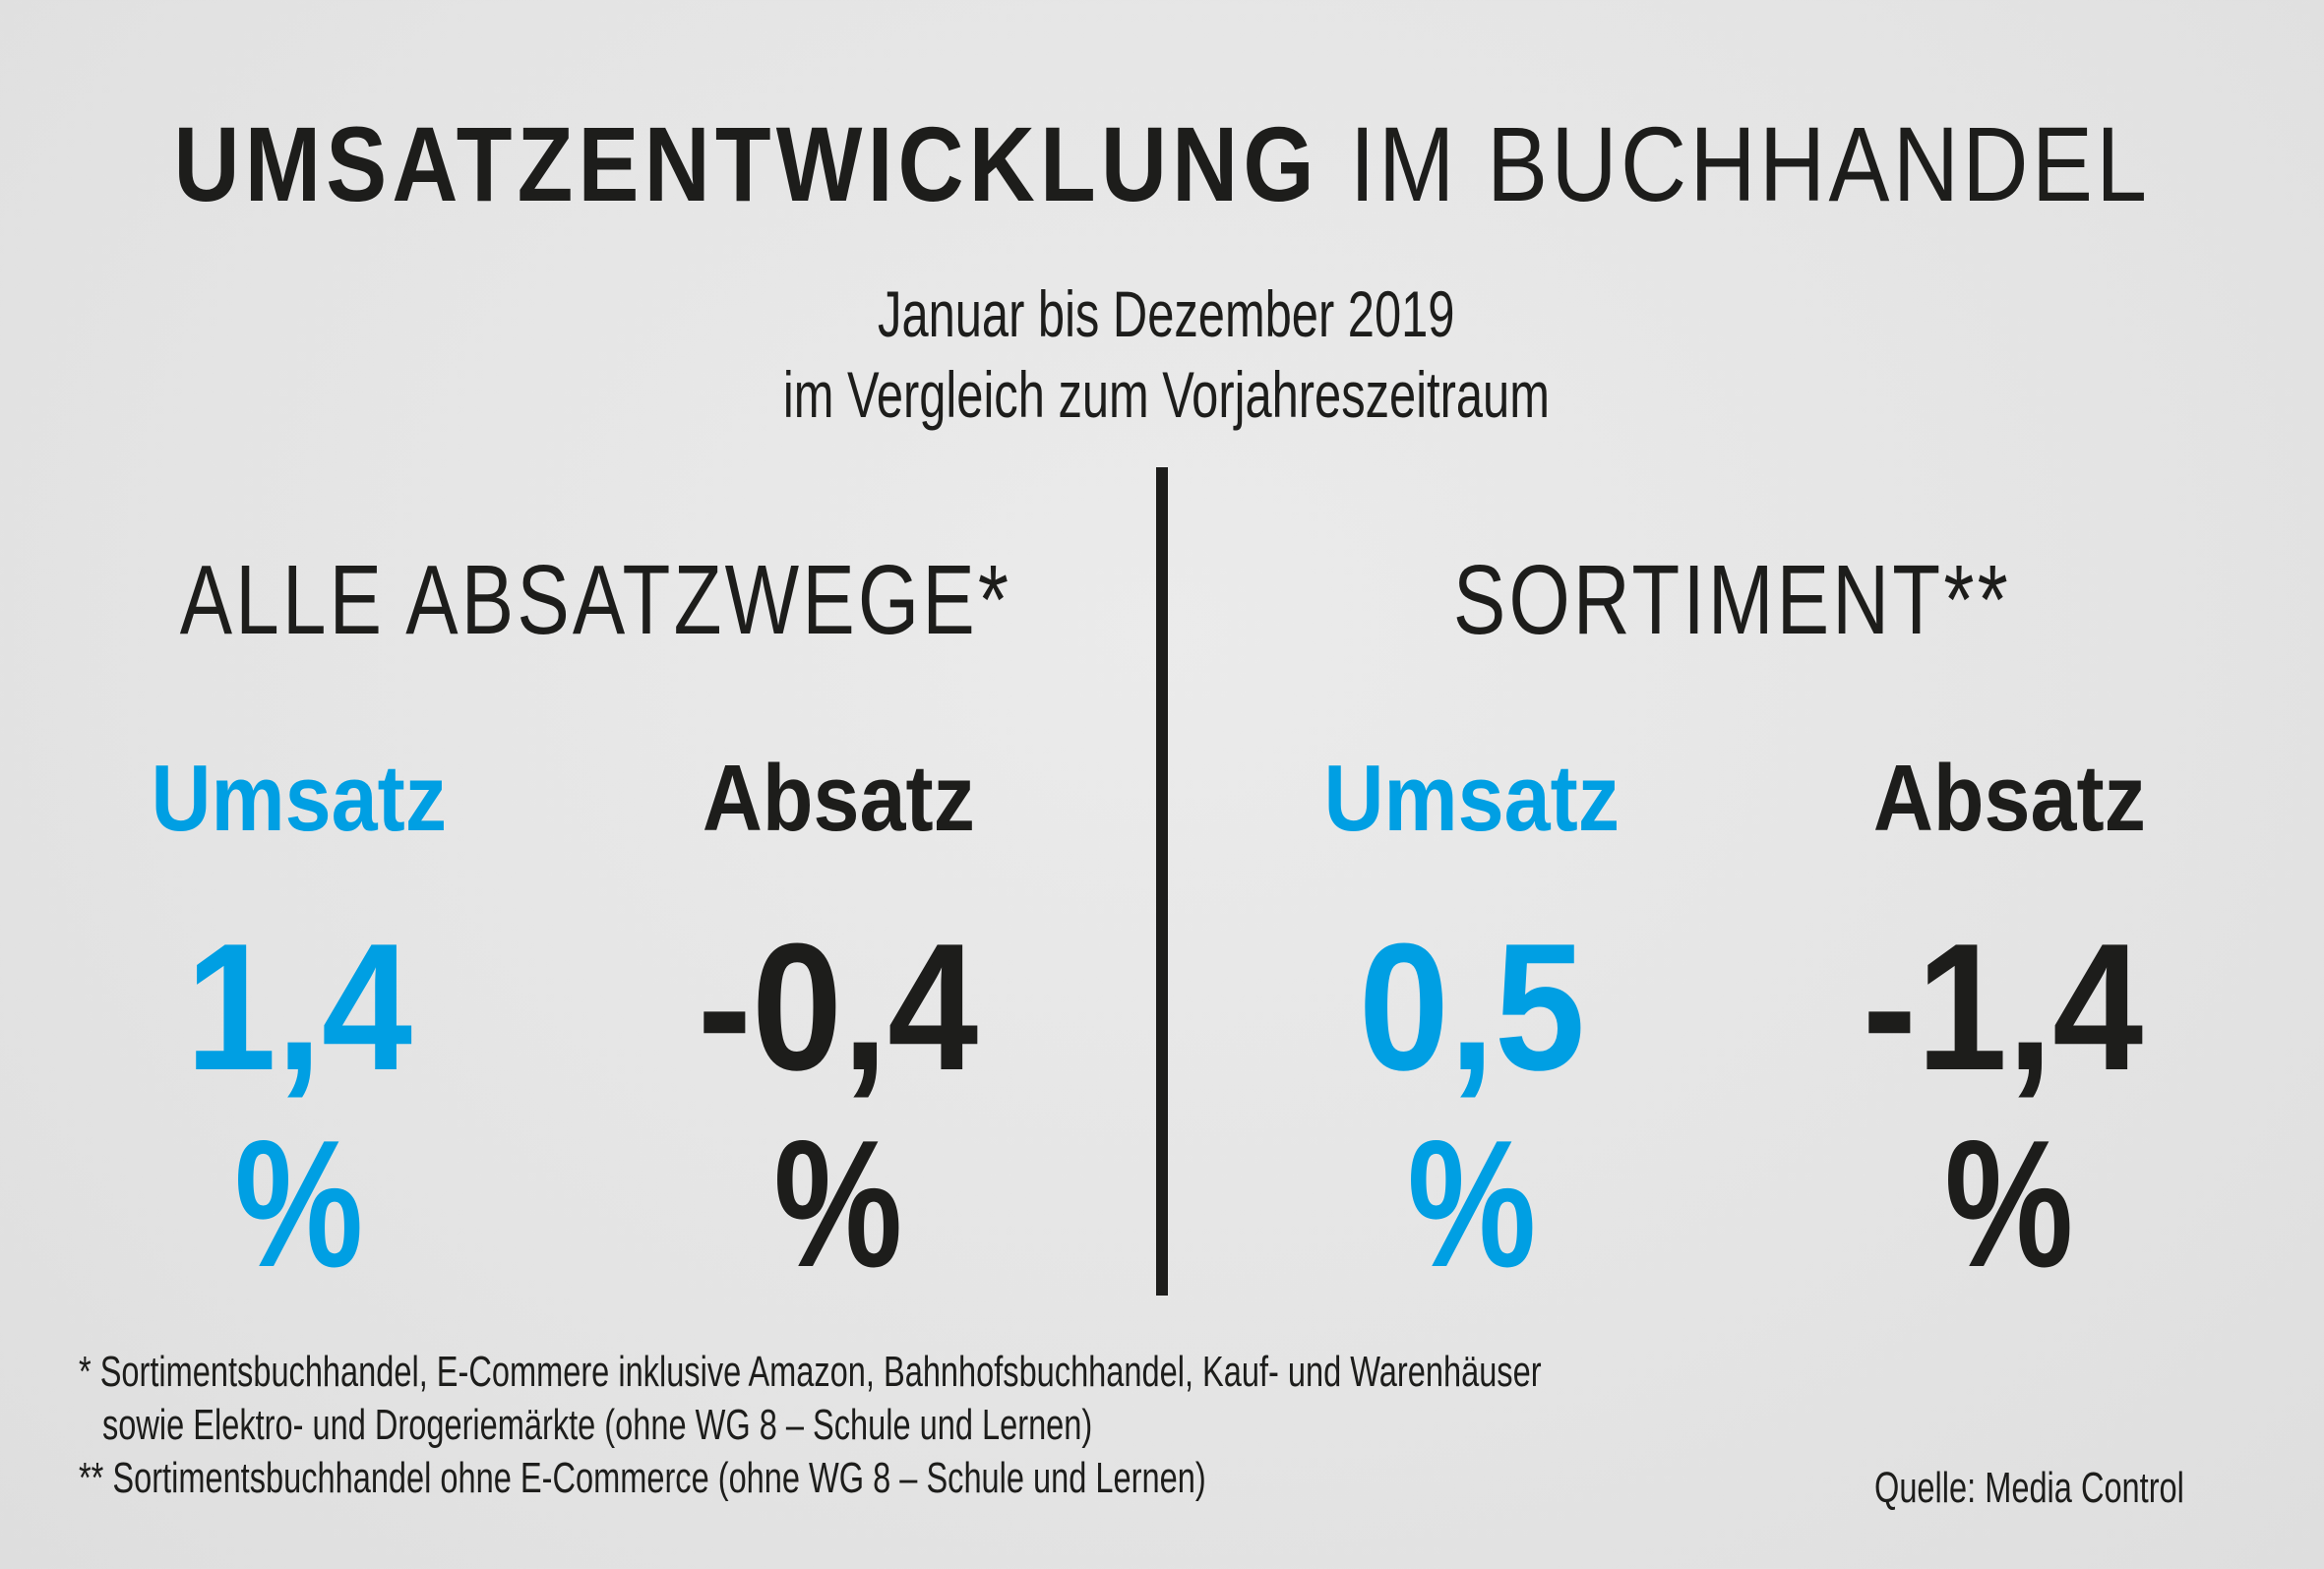 The width and height of the screenshot is (2324, 1569). What do you see at coordinates (2029, 1488) in the screenshot?
I see `source-credit: Quelle: Media Control` at bounding box center [2029, 1488].